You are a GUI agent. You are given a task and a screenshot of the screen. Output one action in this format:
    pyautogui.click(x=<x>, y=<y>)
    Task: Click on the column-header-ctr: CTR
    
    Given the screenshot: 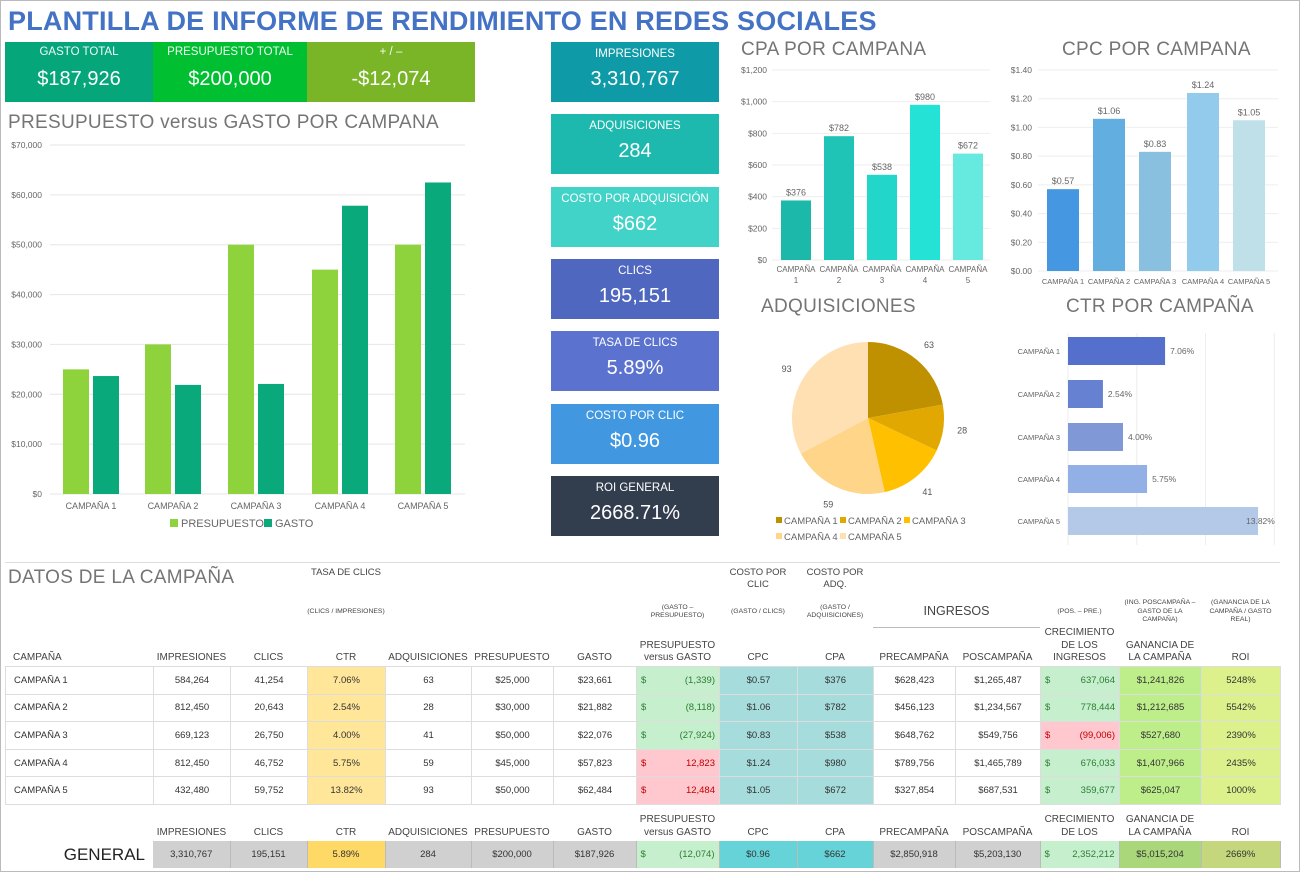 What is the action you would take?
    pyautogui.click(x=346, y=657)
    